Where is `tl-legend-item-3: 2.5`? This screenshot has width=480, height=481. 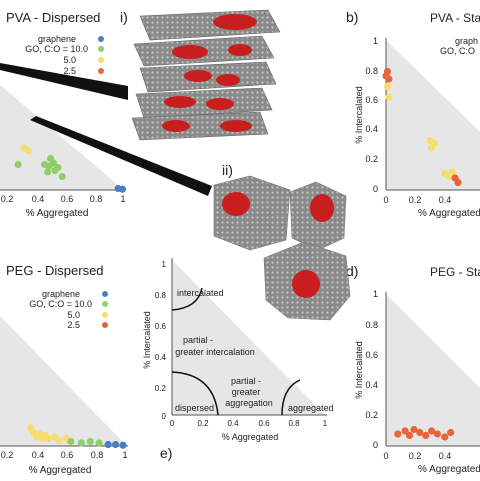 tl-legend-item-3: 2.5 is located at coordinates (69, 71).